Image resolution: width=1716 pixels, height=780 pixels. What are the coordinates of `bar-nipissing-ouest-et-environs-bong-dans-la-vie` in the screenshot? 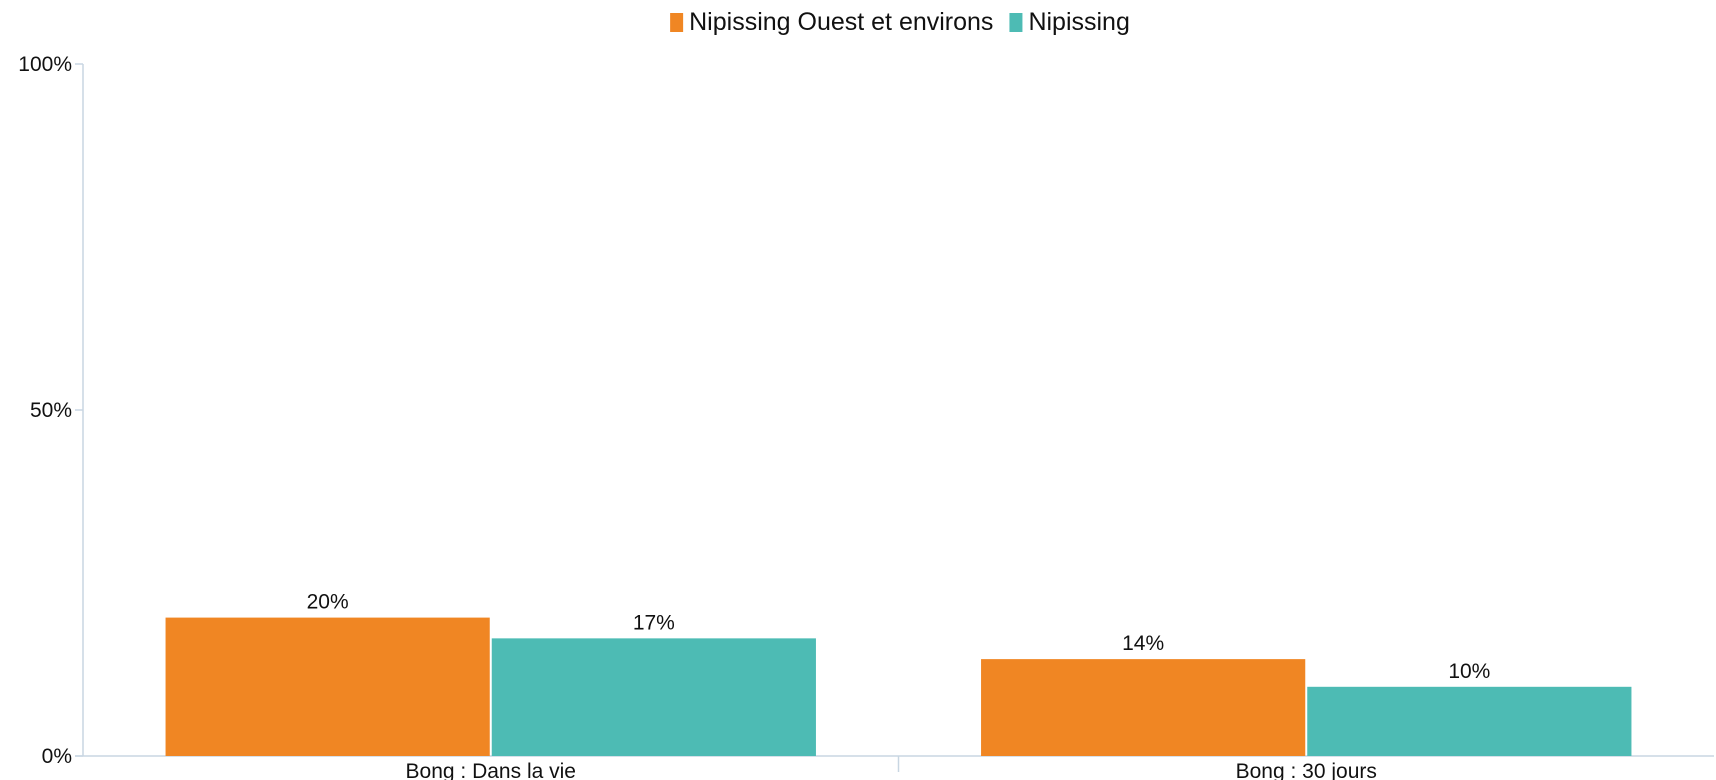 It's located at (327, 686).